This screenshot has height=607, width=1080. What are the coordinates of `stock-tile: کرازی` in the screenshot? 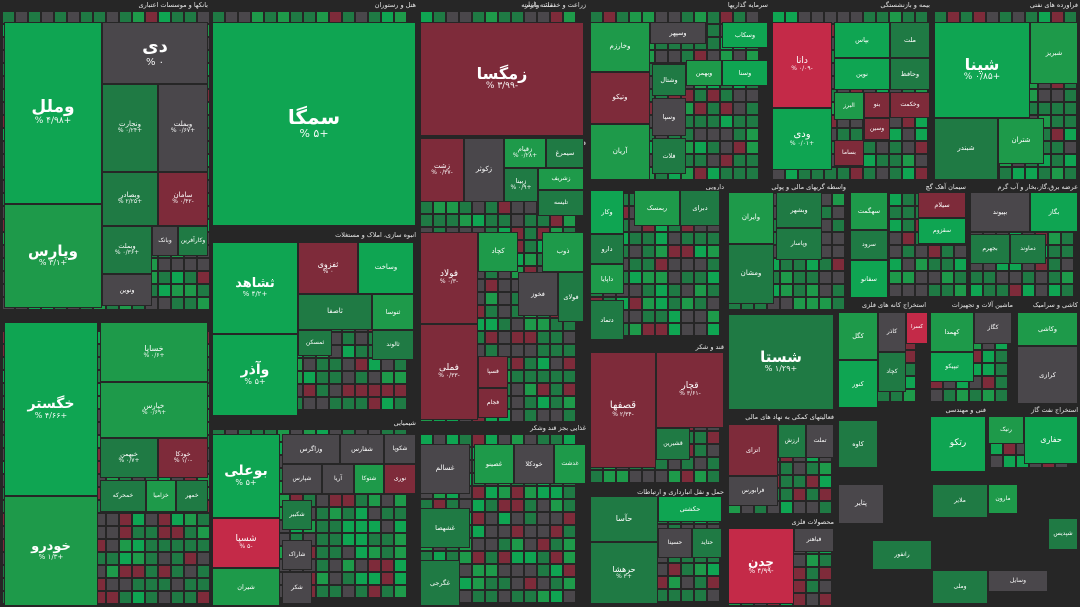 It's located at (1047, 375).